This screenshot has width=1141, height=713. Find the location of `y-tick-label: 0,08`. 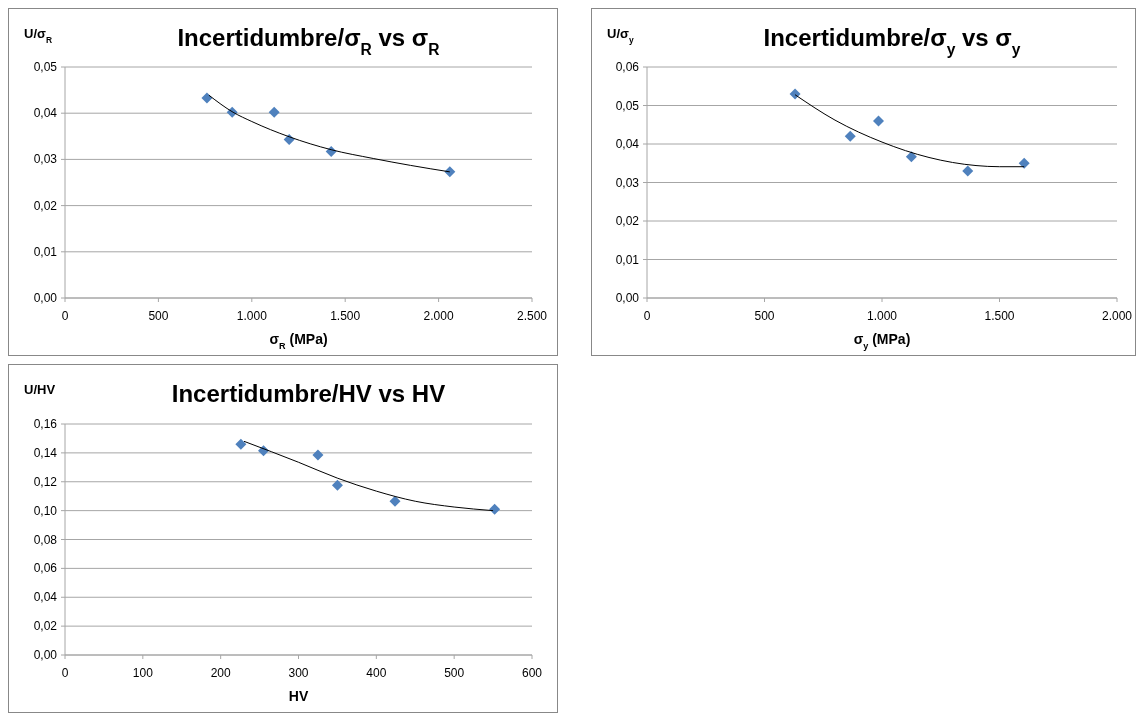

y-tick-label: 0,08 is located at coordinates (45, 539).